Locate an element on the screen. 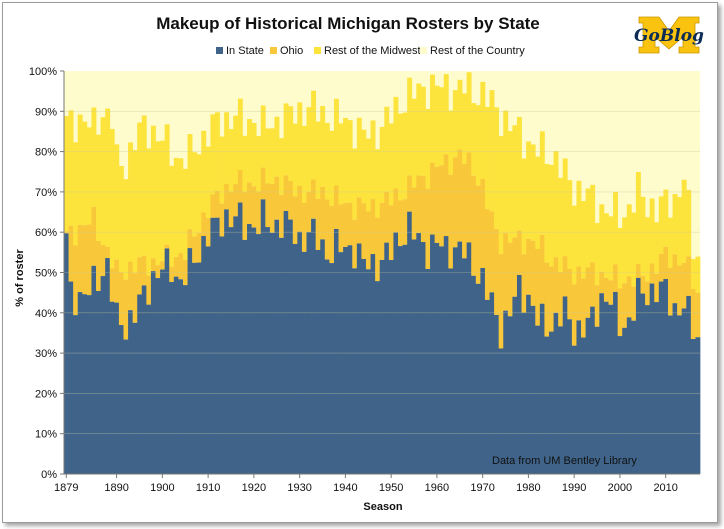 Image resolution: width=724 pixels, height=529 pixels. bar-ohio-1955 is located at coordinates (414, 213).